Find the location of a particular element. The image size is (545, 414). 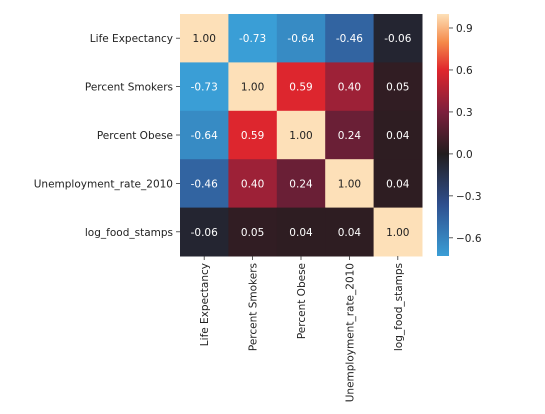

colorbar: 0.9 0.6 0.3 0.0 −0.3 −0.6 is located at coordinates (459, 135).